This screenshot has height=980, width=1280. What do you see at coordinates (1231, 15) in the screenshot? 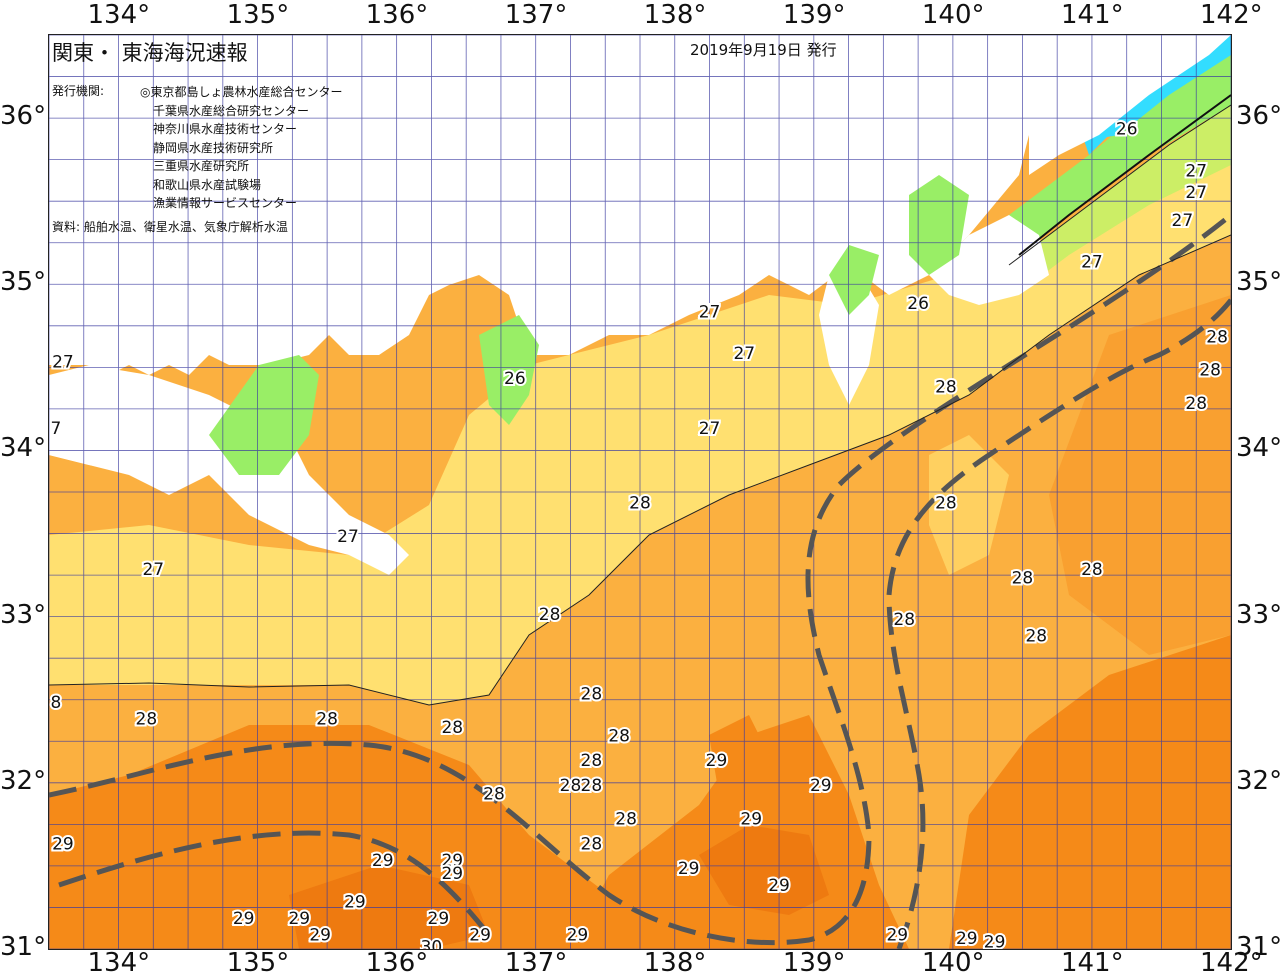
I see `longitude-label-top: 142°` at bounding box center [1231, 15].